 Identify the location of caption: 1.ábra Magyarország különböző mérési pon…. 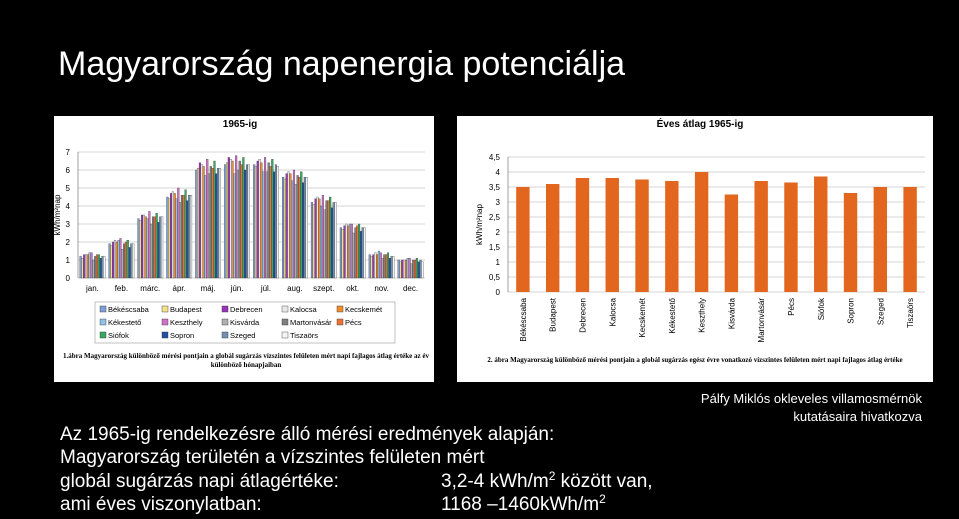
(246, 360).